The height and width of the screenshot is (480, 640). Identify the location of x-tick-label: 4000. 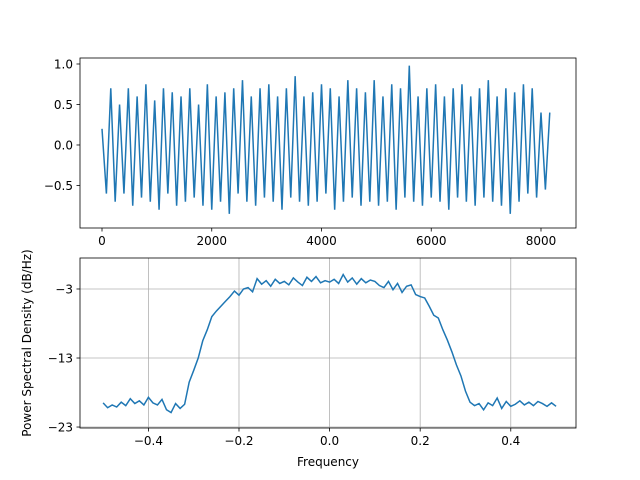
(321, 241).